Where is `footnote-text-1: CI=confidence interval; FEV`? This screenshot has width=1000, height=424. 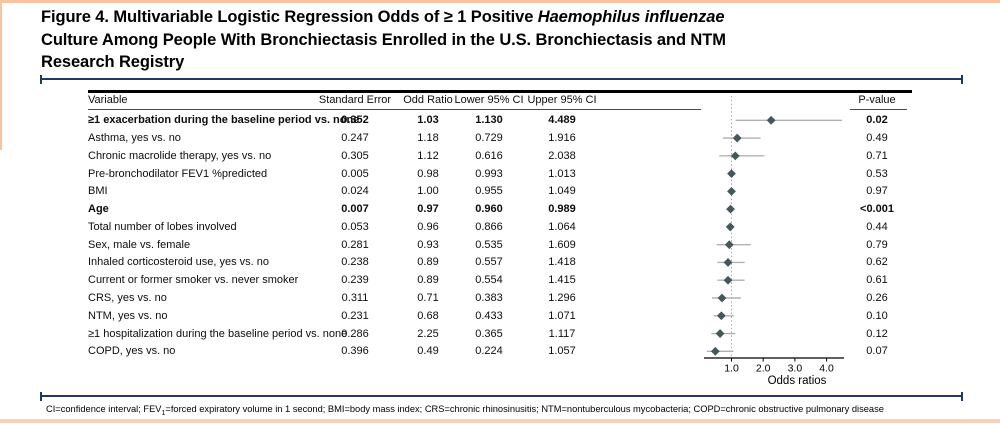
footnote-text-1: CI=confidence interval; FEV is located at coordinates (104, 409).